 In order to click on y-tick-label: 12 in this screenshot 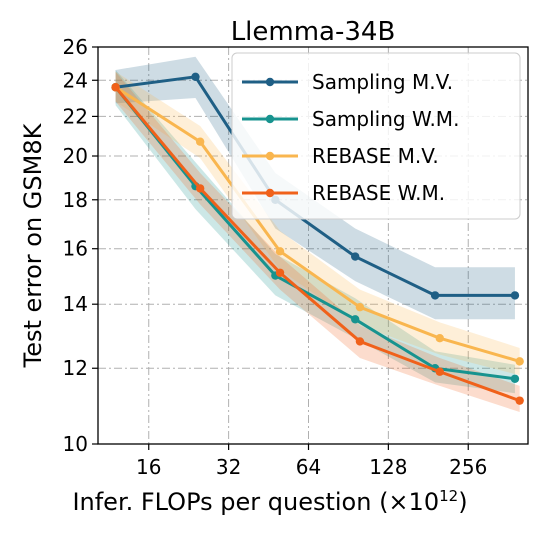, I will do `click(75, 368)`.